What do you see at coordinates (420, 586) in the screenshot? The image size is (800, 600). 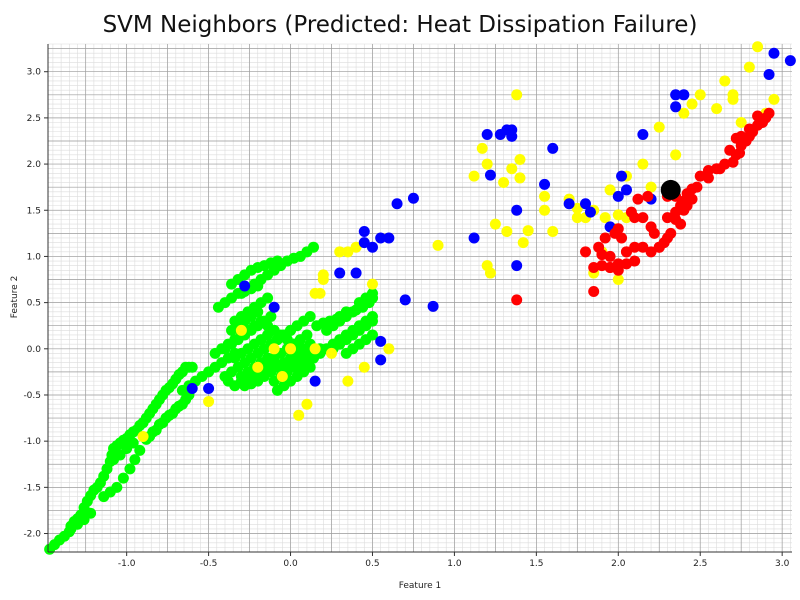 I see `x-axis-label: Feature 1` at bounding box center [420, 586].